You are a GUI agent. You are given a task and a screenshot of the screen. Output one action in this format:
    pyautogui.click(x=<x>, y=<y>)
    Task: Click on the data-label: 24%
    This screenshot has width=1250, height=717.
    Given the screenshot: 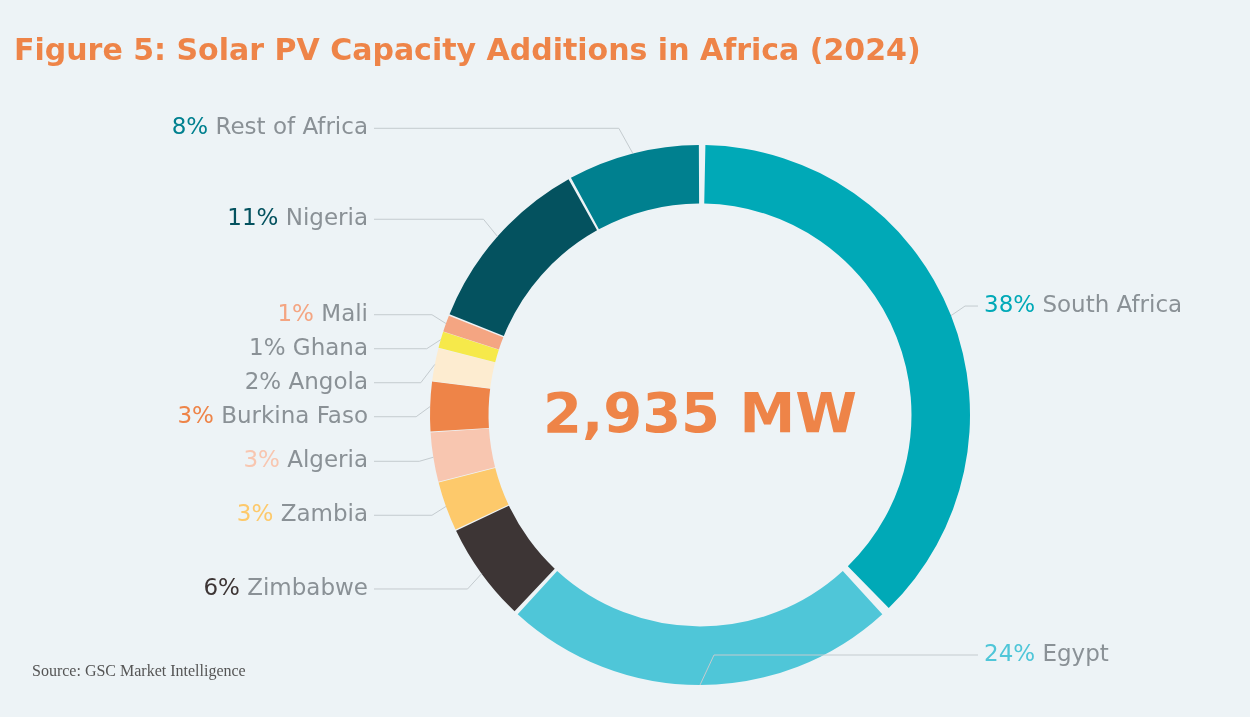 What is the action you would take?
    pyautogui.click(x=1013, y=652)
    